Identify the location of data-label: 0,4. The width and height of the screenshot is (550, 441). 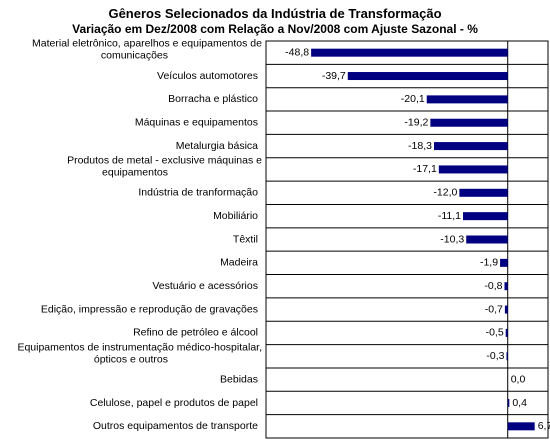
(519, 403).